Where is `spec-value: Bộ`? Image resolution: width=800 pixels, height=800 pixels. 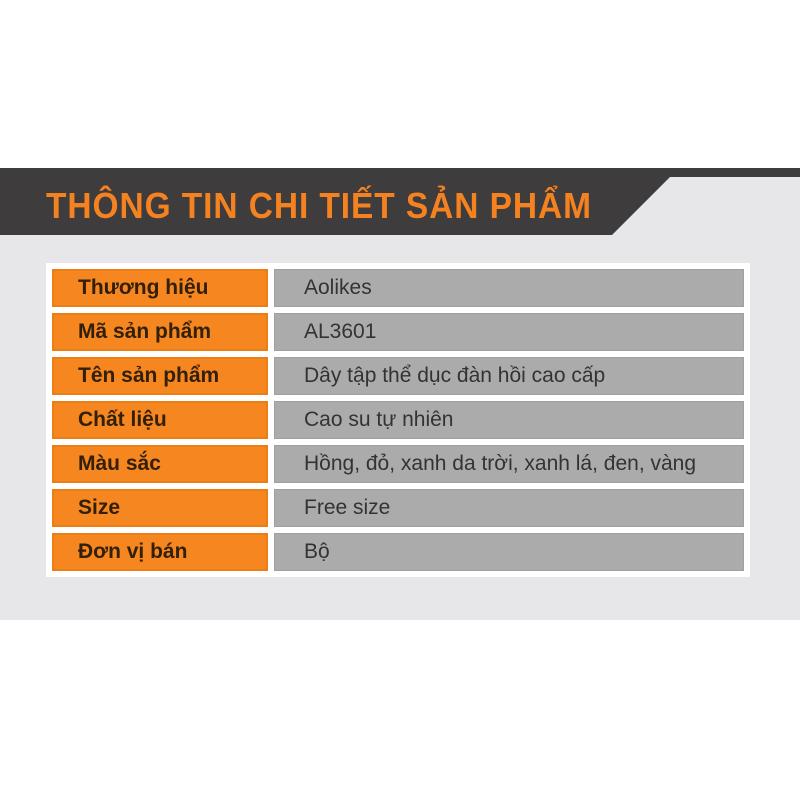 spec-value: Bộ is located at coordinates (317, 551).